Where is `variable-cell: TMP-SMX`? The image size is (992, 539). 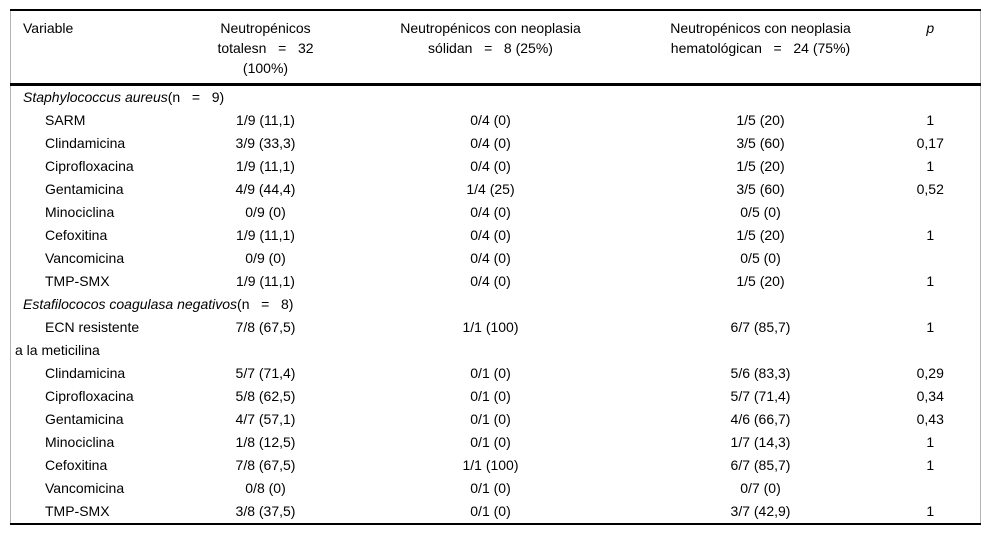
variable-cell: TMP-SMX is located at coordinates (77, 511).